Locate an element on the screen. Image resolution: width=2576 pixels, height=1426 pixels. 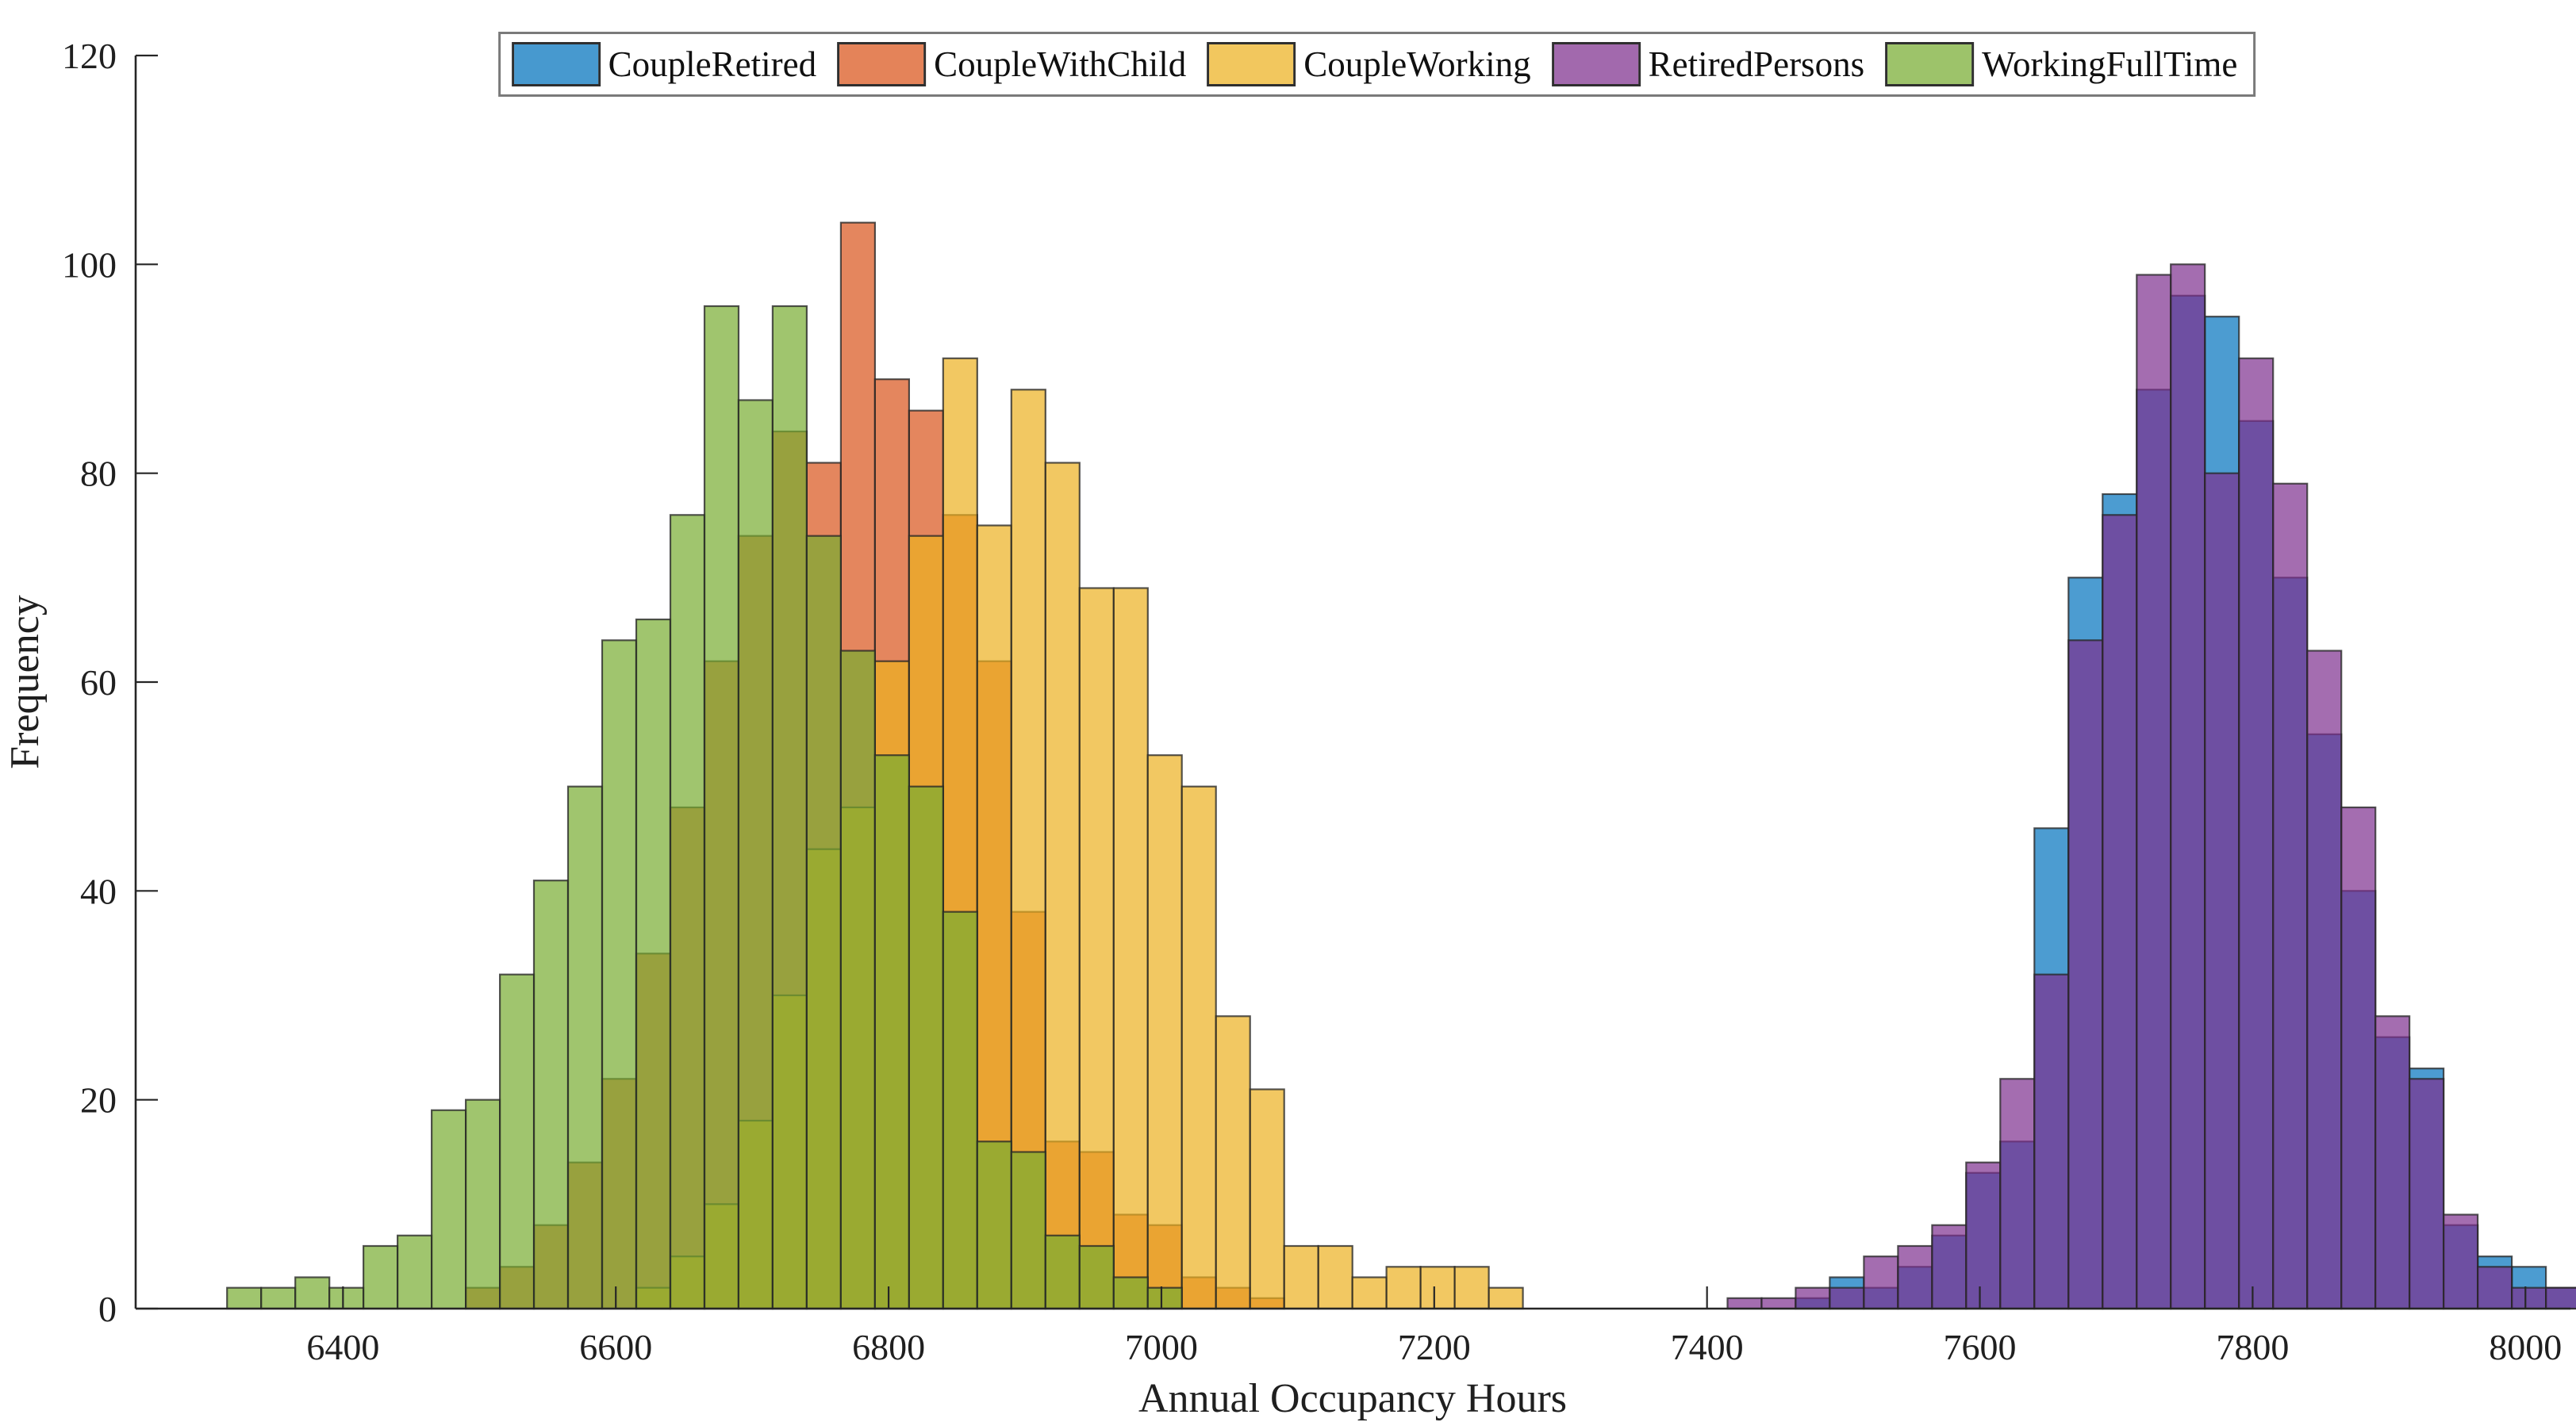
x-tick-label-7400: 7400 is located at coordinates (1707, 1347).